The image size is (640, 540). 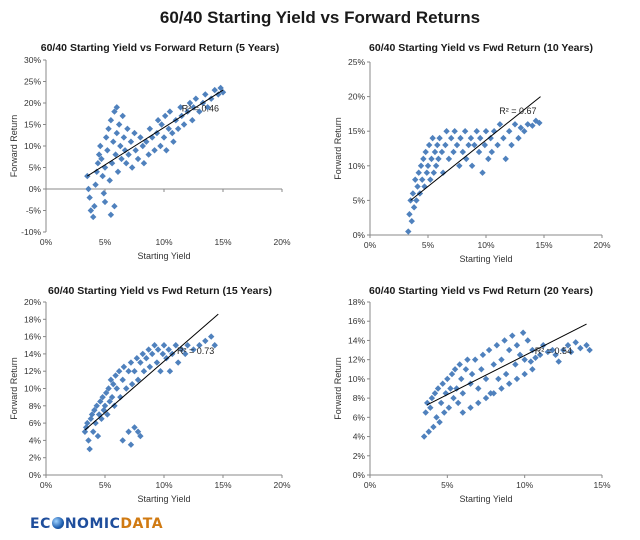 I want to click on x-tick-label: 0%, so click(x=46, y=242).